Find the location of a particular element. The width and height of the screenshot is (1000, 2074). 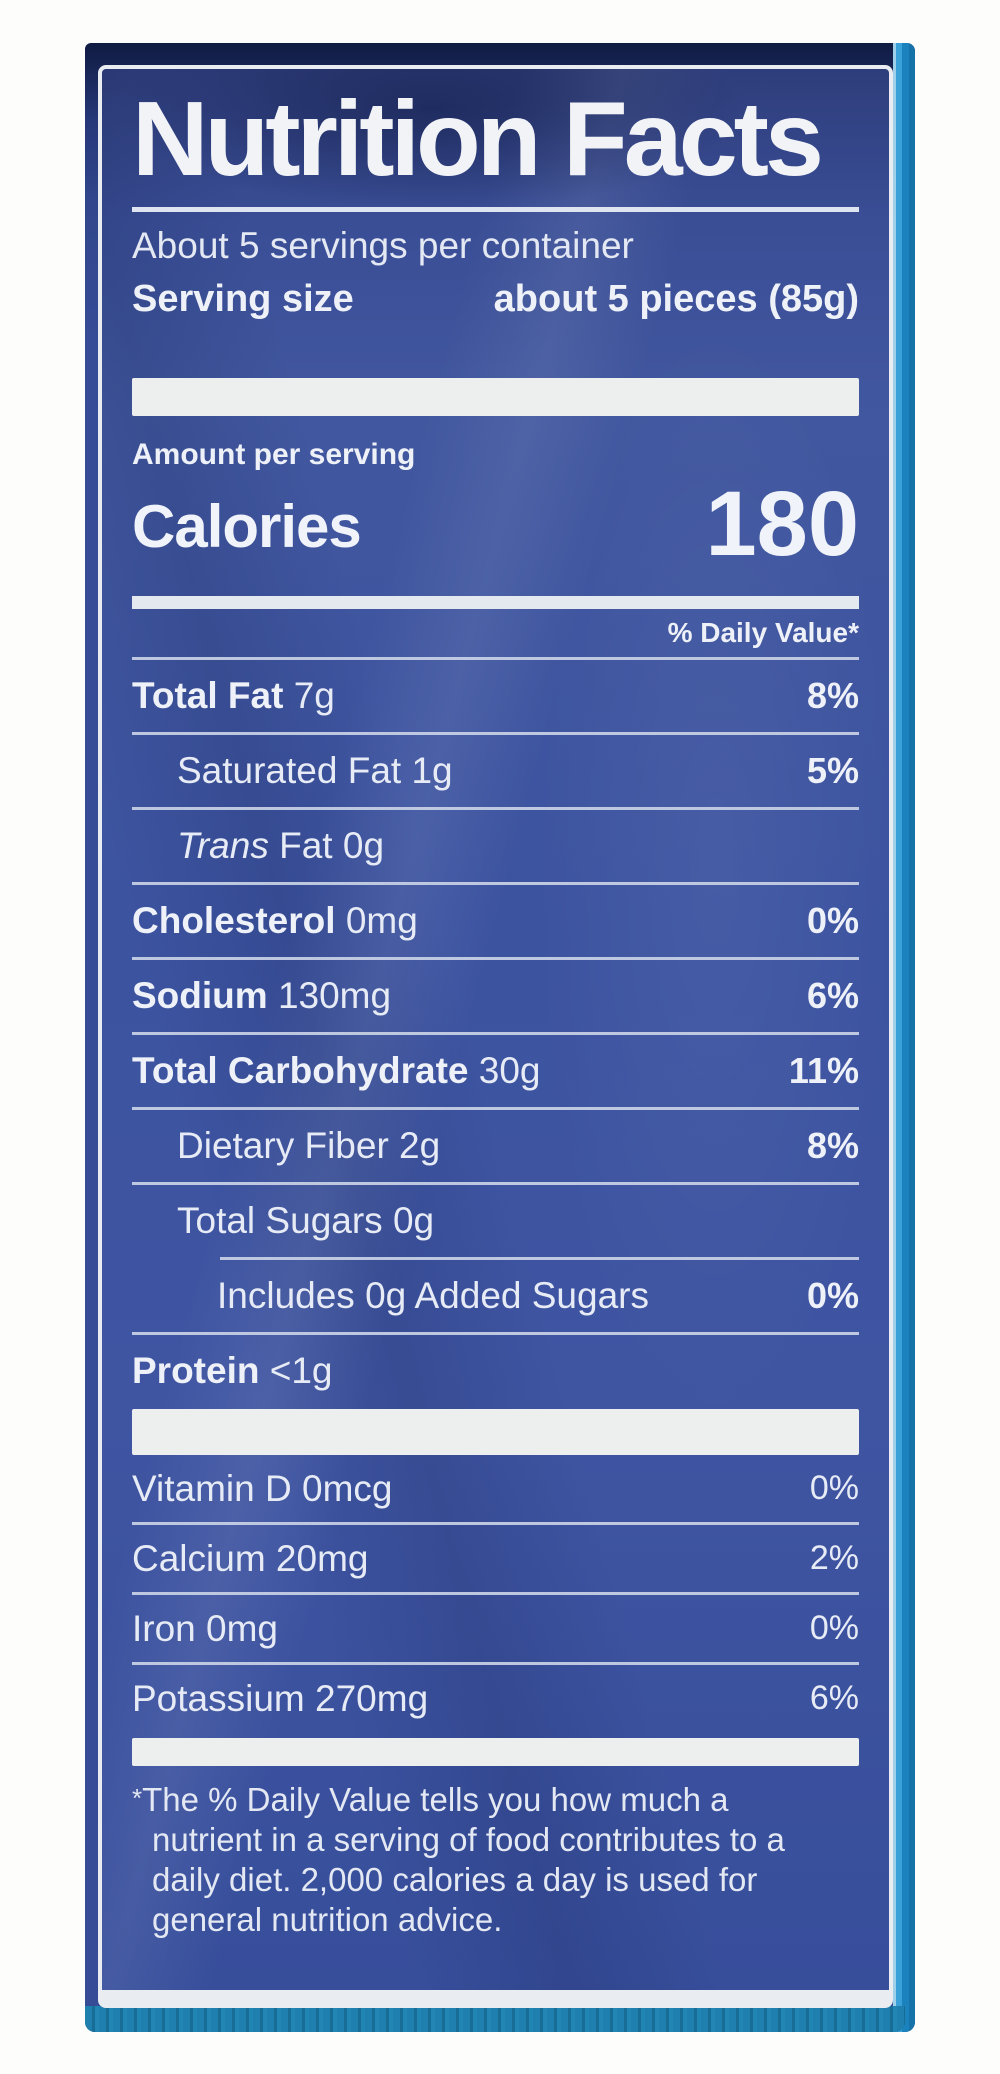

nutrient-amount: 30g is located at coordinates (504, 1070).